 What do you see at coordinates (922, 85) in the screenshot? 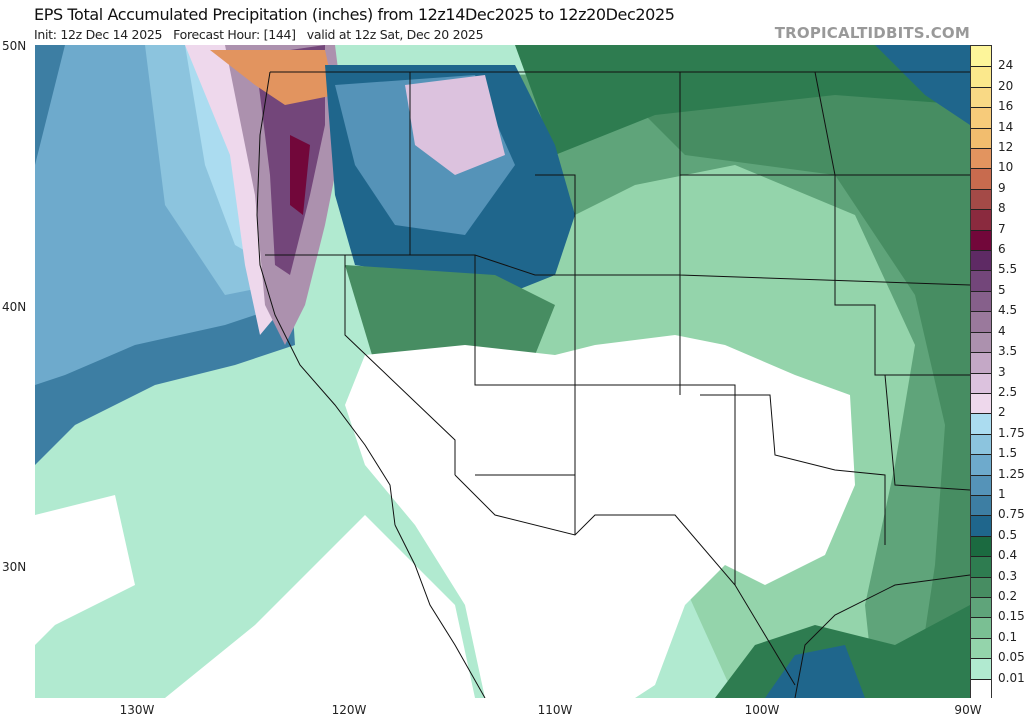
I see `great-lakes-blue` at bounding box center [922, 85].